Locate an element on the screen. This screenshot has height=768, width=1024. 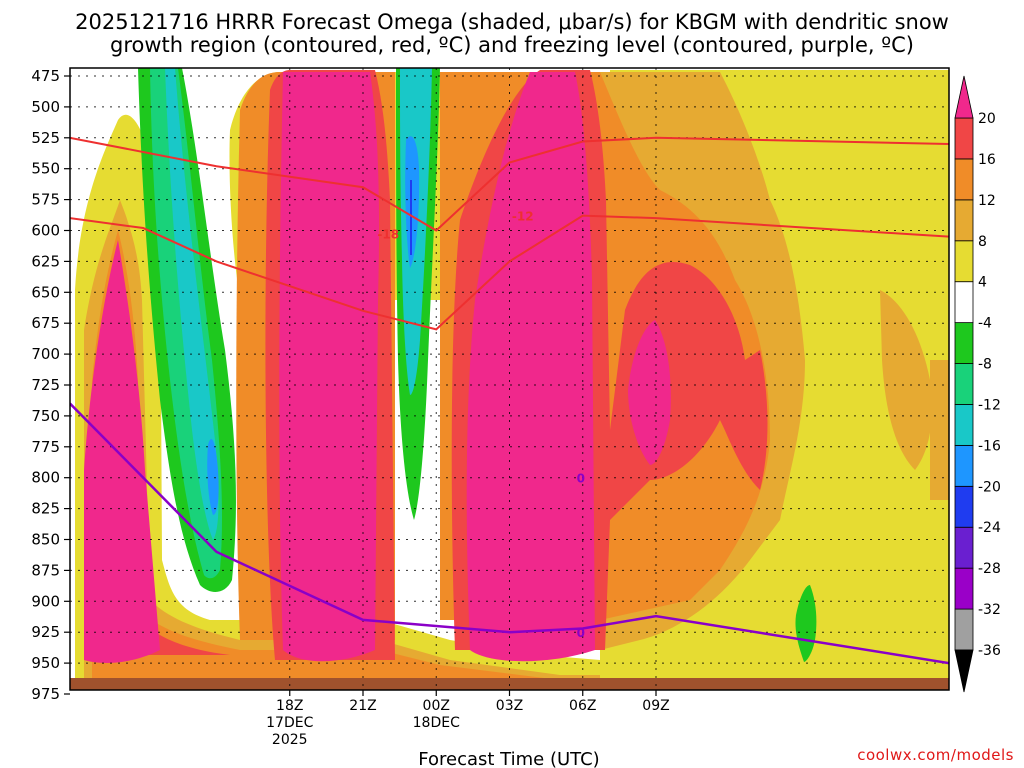
colorbar-tick-label: -16 is located at coordinates (989, 446).